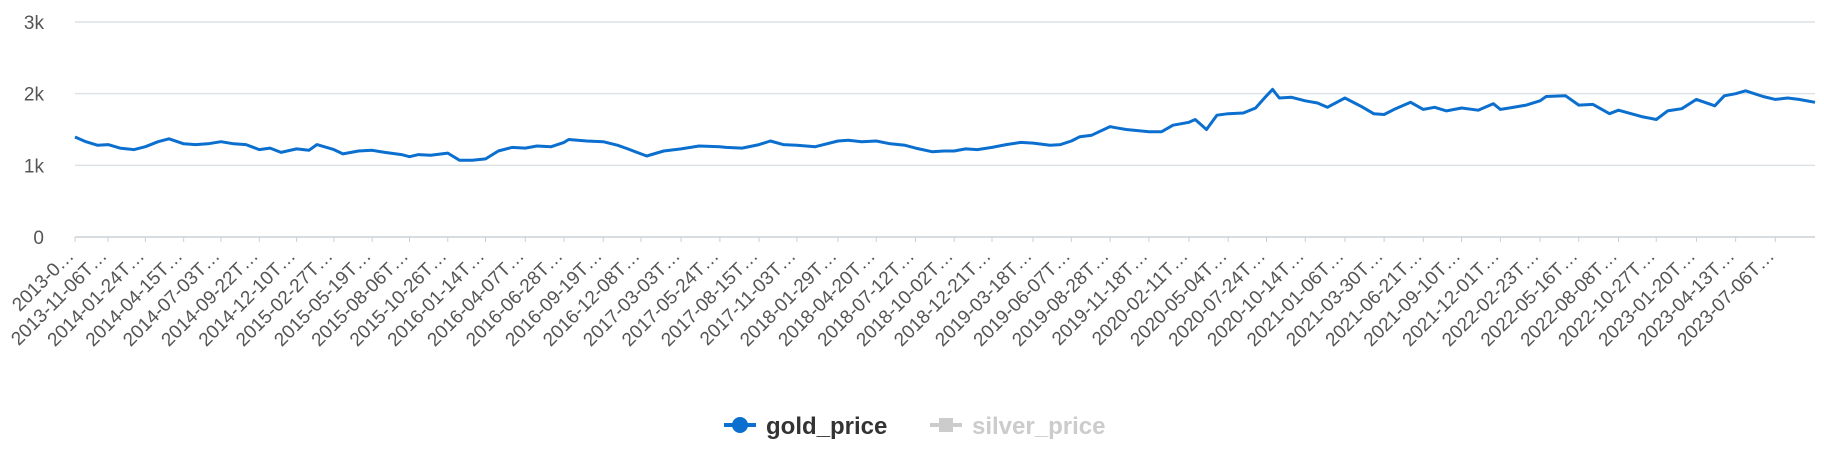  Describe the element at coordinates (34, 166) in the screenshot. I see `y-tick-label: 1k` at that location.